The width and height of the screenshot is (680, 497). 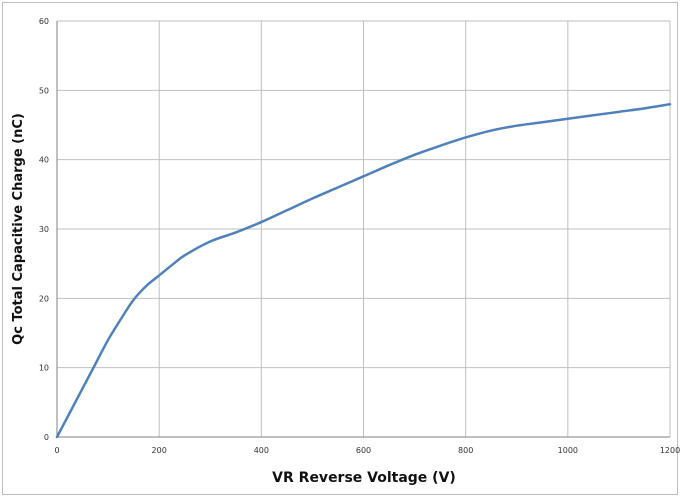 What do you see at coordinates (363, 450) in the screenshot?
I see `x-tick-label: 600` at bounding box center [363, 450].